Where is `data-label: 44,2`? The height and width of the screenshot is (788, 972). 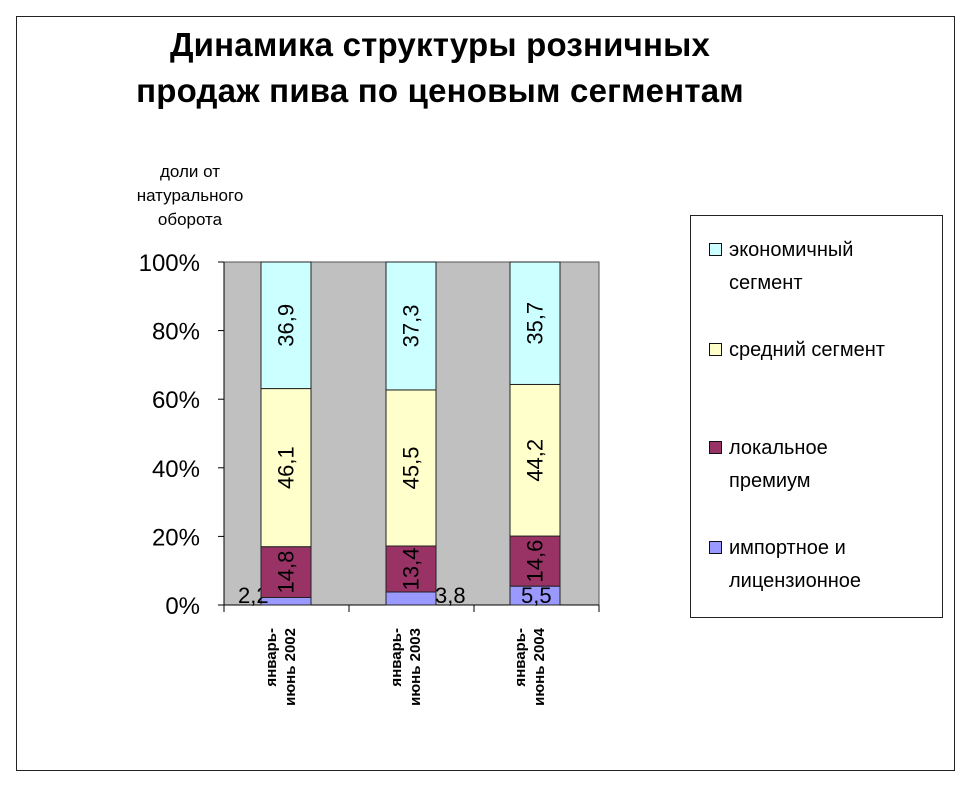 data-label: 44,2 is located at coordinates (535, 460).